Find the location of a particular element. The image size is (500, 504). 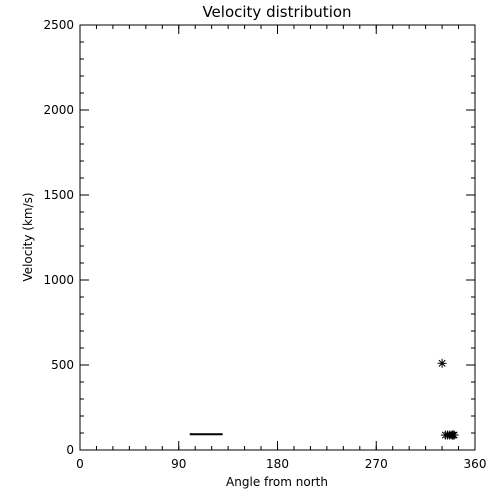

data-marks is located at coordinates (324, 399).